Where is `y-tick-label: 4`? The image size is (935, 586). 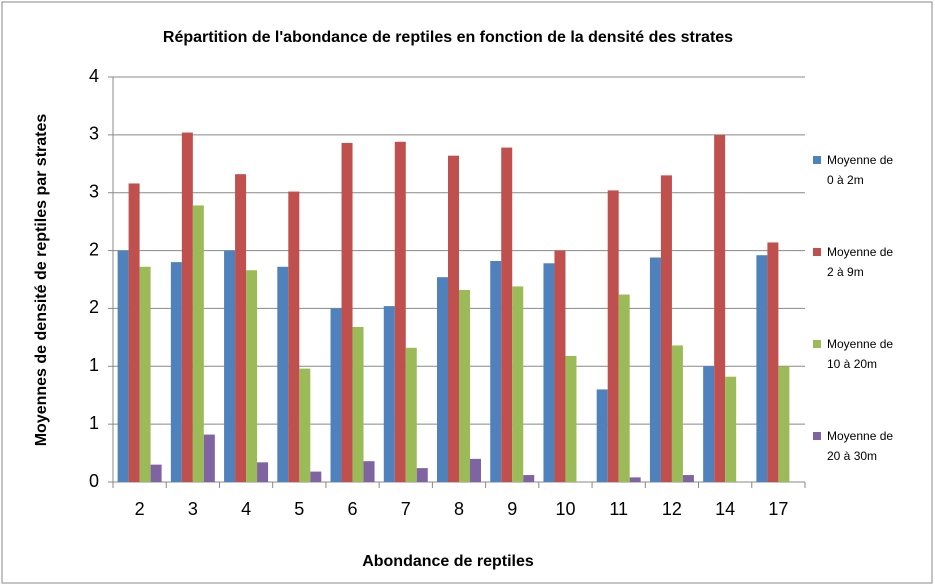
y-tick-label: 4 is located at coordinates (94, 76).